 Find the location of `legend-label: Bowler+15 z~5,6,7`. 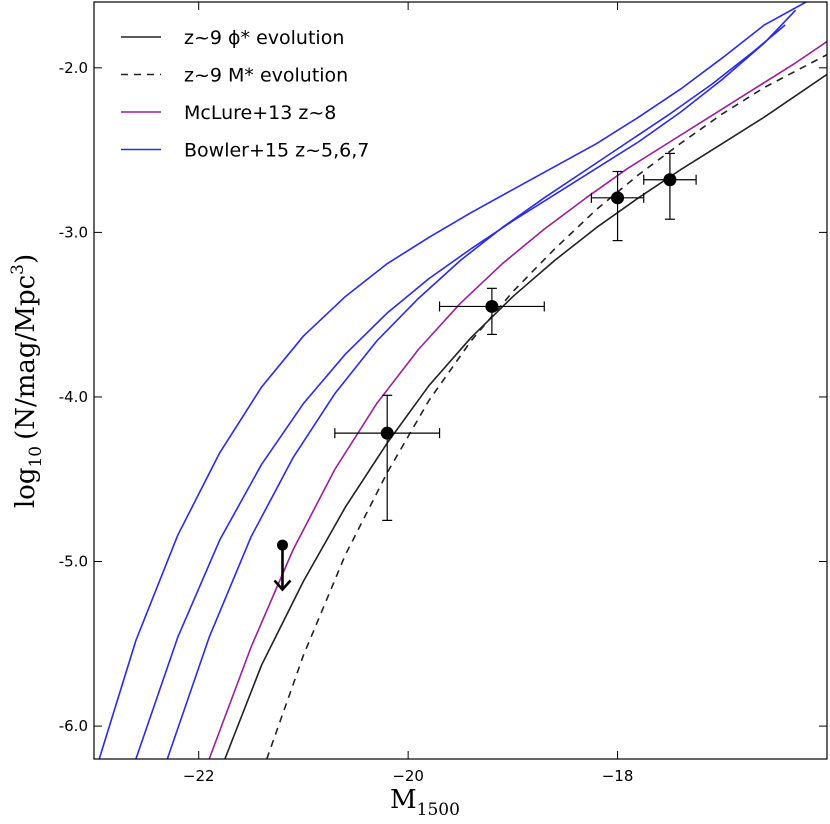

legend-label: Bowler+15 z~5,6,7 is located at coordinates (276, 151).